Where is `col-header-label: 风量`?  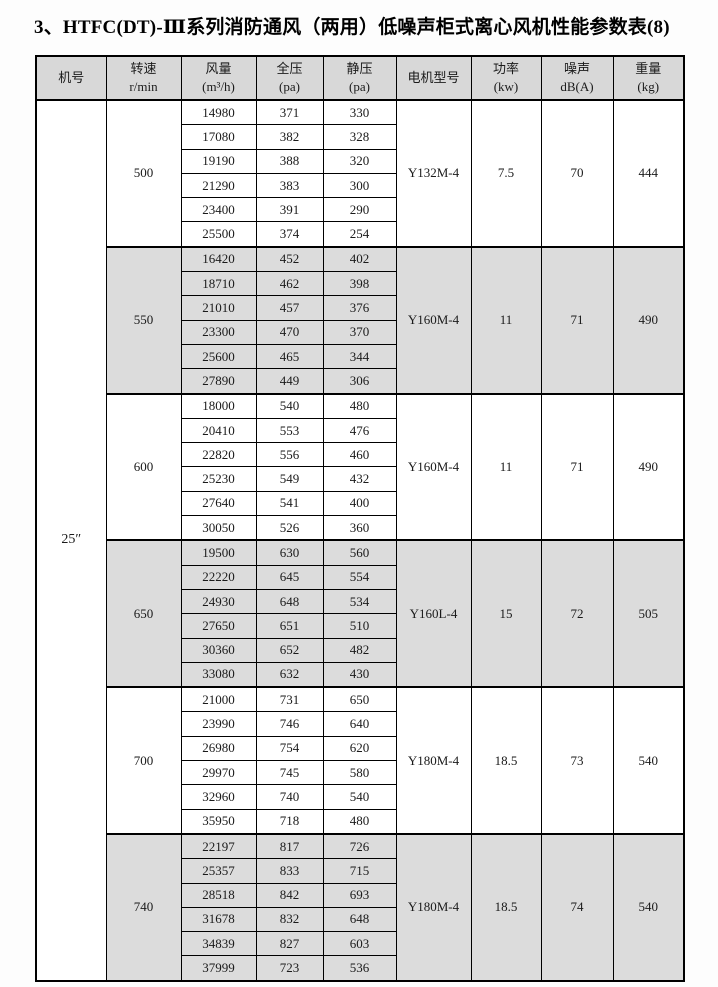
col-header-label: 风量 is located at coordinates (218, 69).